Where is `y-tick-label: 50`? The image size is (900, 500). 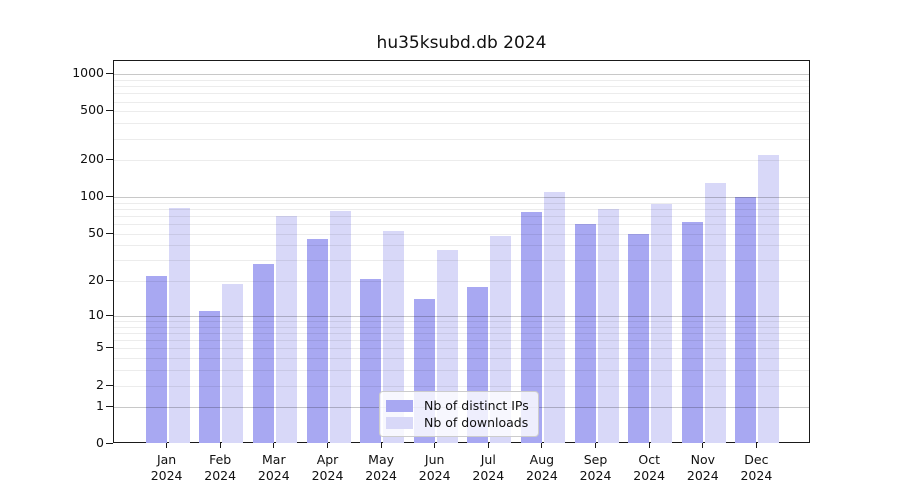 y-tick-label: 50 is located at coordinates (96, 232).